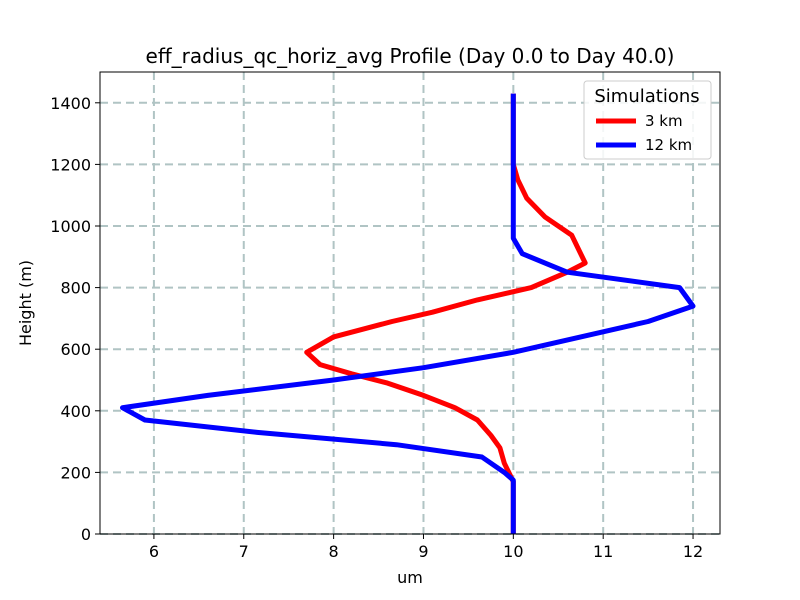 This screenshot has height=600, width=800. I want to click on legend-items: 3 km 12 km, so click(644, 133).